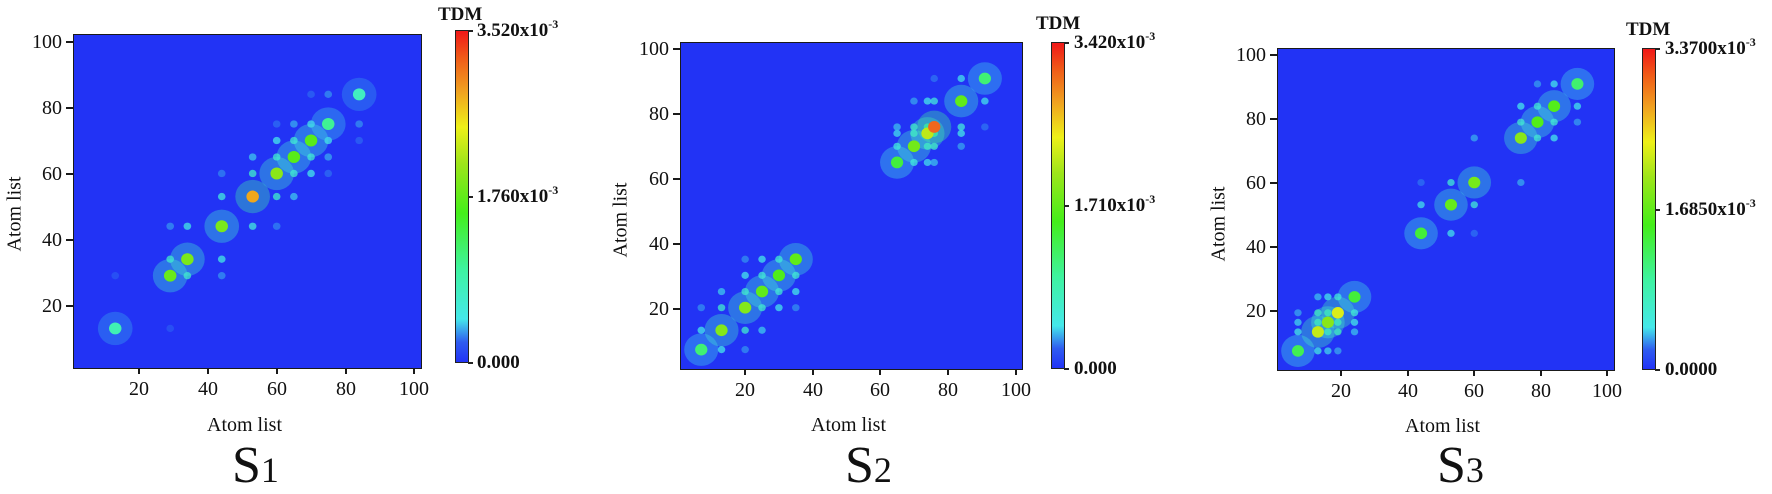  Describe the element at coordinates (1256, 311) in the screenshot. I see `y-tick-label: 20` at that location.